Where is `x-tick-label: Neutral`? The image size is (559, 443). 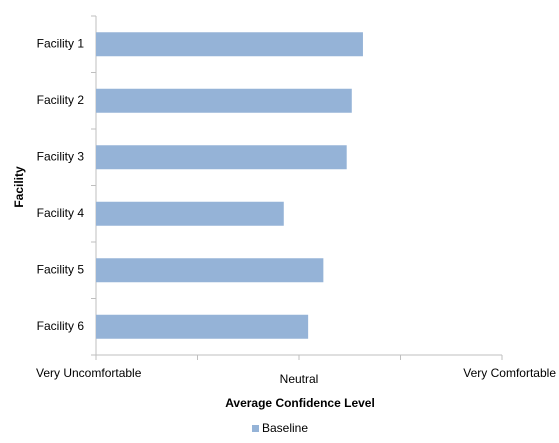
x-tick-label: Neutral is located at coordinates (299, 379).